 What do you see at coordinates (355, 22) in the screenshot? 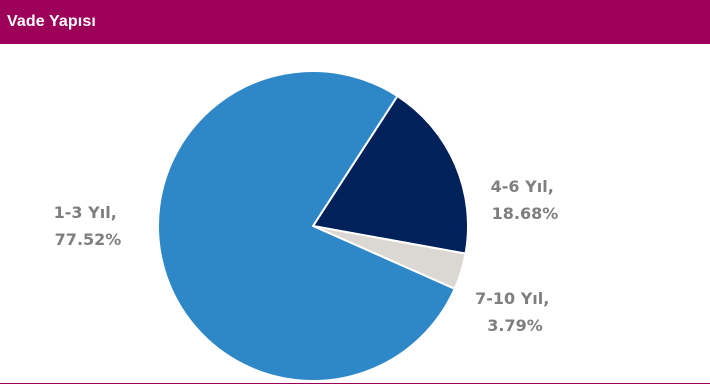
I see `panel-header: Vade Yapısı` at bounding box center [355, 22].